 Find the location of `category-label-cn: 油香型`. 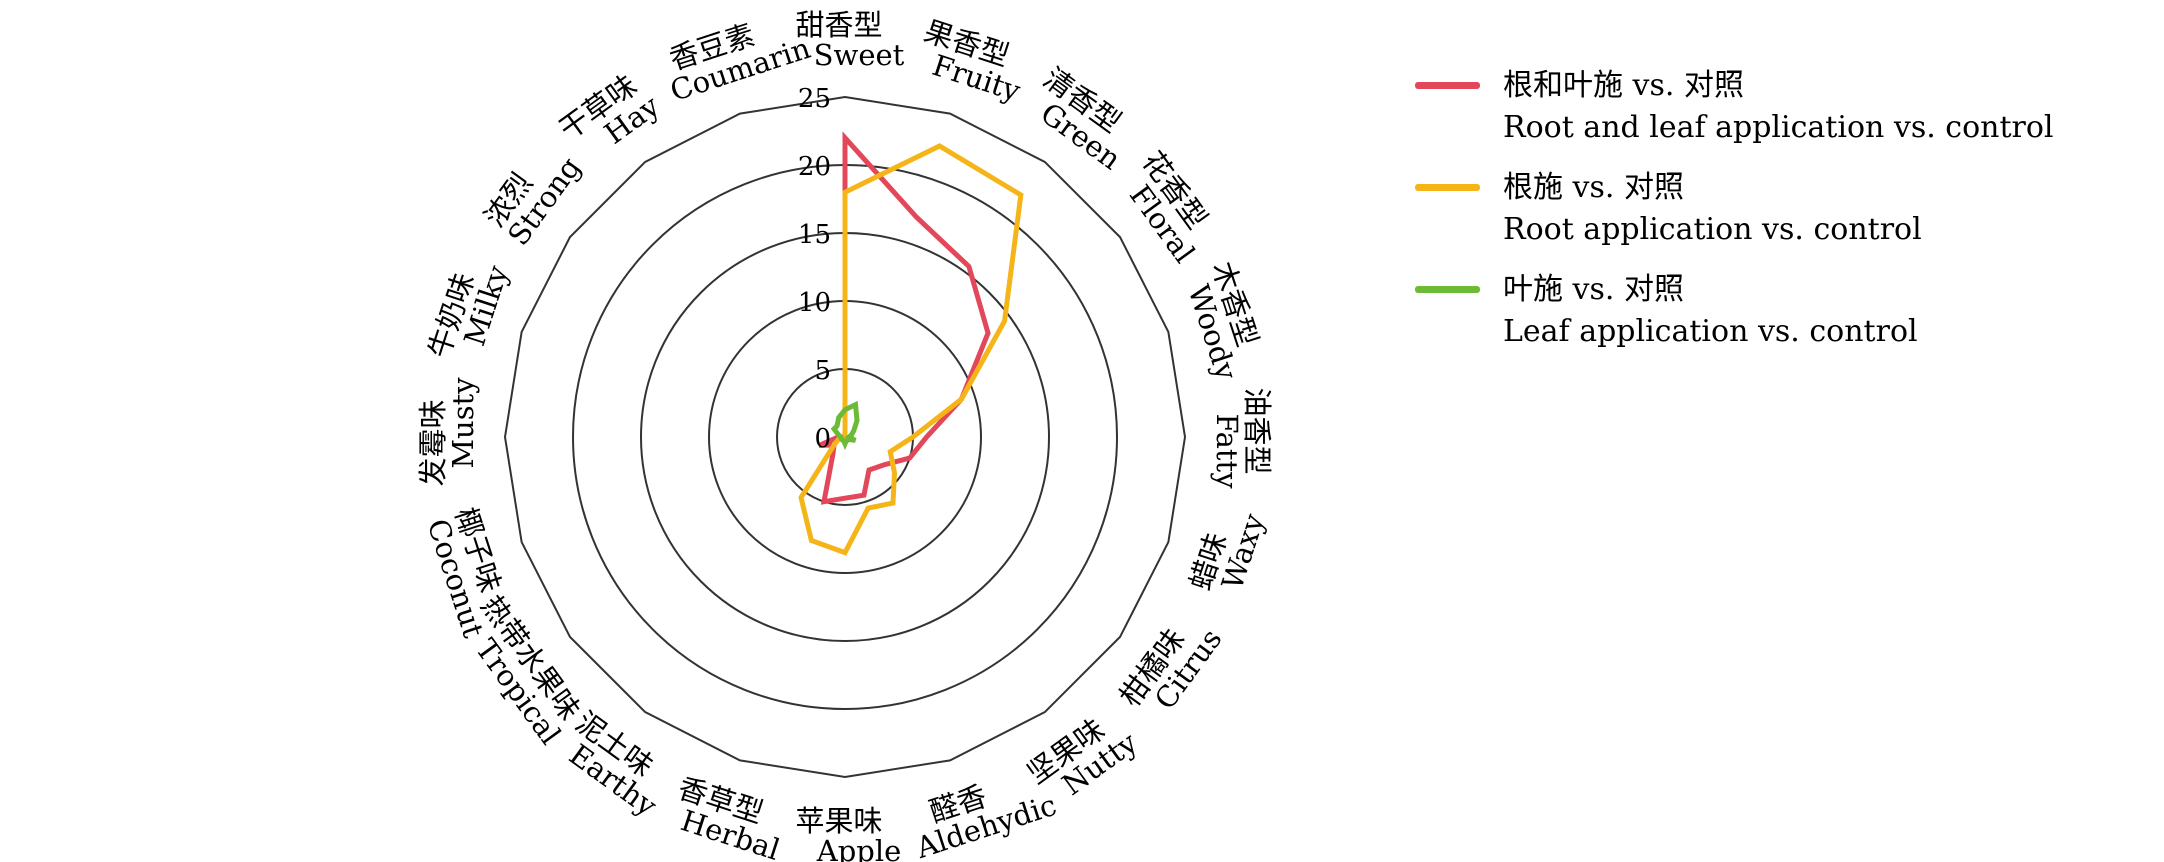

category-label-cn: 油香型 is located at coordinates (1257, 430).